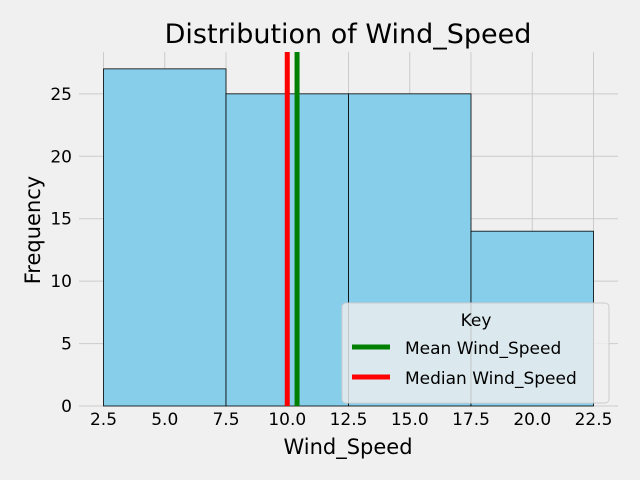 This screenshot has width=640, height=480. What do you see at coordinates (61, 95) in the screenshot?
I see `y-tick-label: 25` at bounding box center [61, 95].